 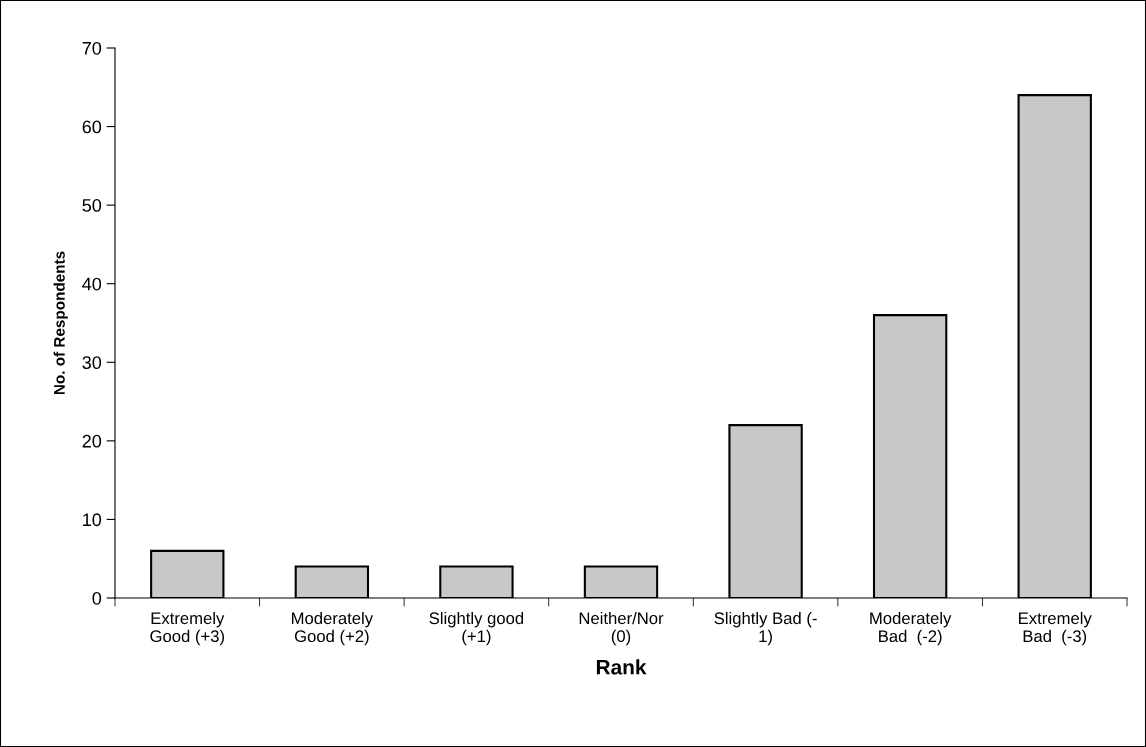 I want to click on y-axis-title: No. of Respondents, so click(x=60, y=323).